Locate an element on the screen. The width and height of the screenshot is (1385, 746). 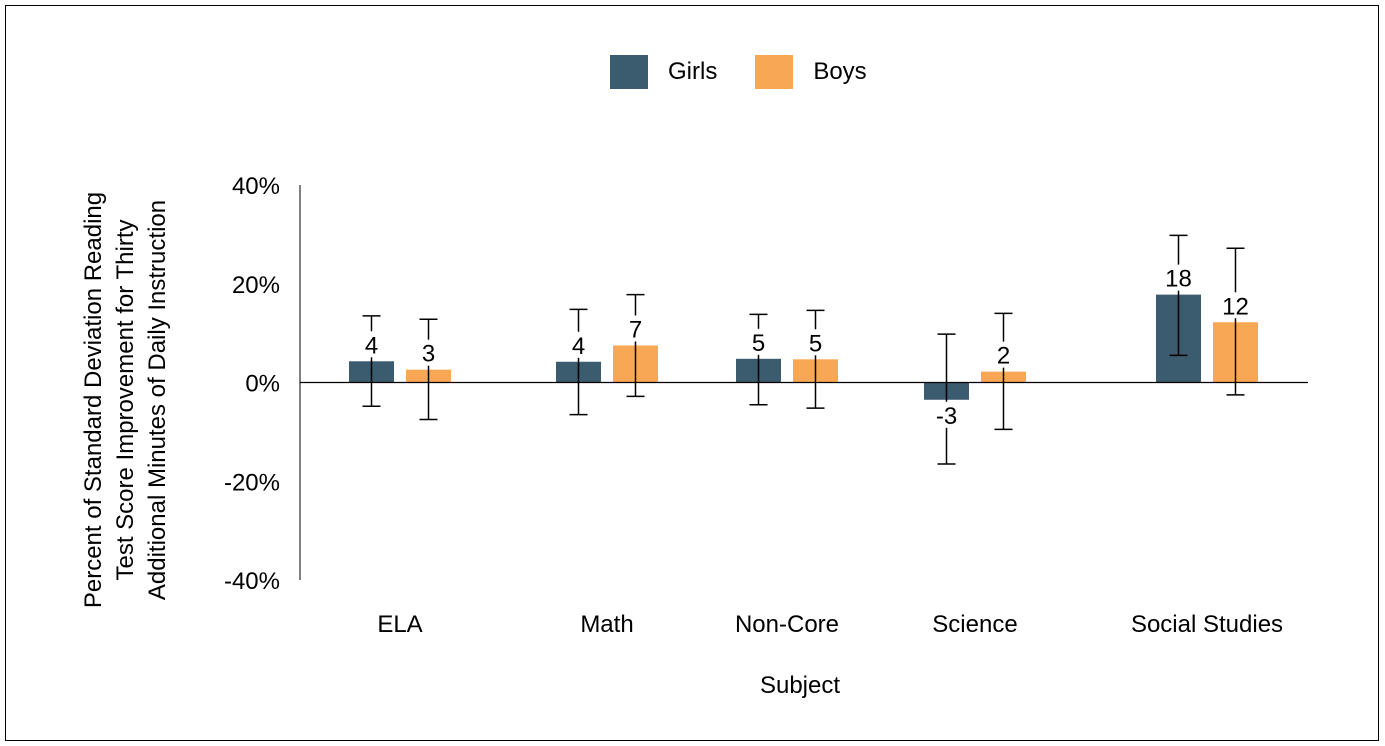
legend-swatch-girls is located at coordinates (629, 72).